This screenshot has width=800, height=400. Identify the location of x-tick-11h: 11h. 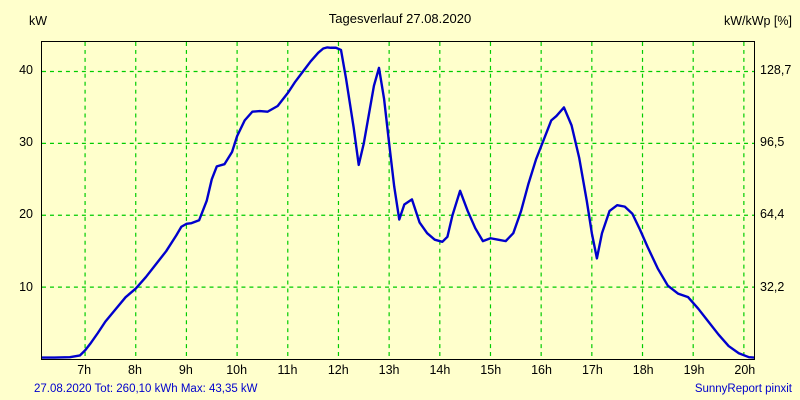
(287, 370).